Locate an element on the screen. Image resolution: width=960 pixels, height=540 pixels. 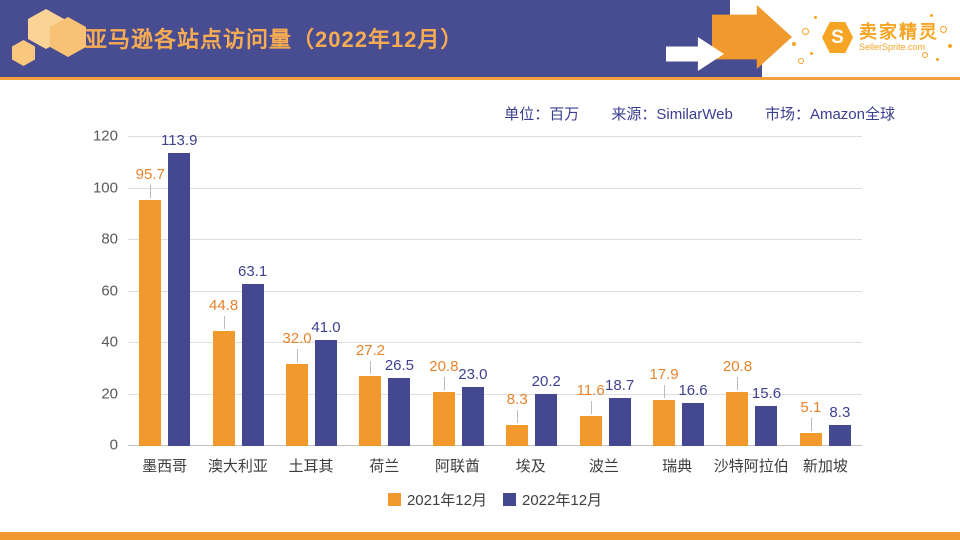
y-axis-tick: 100 is located at coordinates (105, 187).